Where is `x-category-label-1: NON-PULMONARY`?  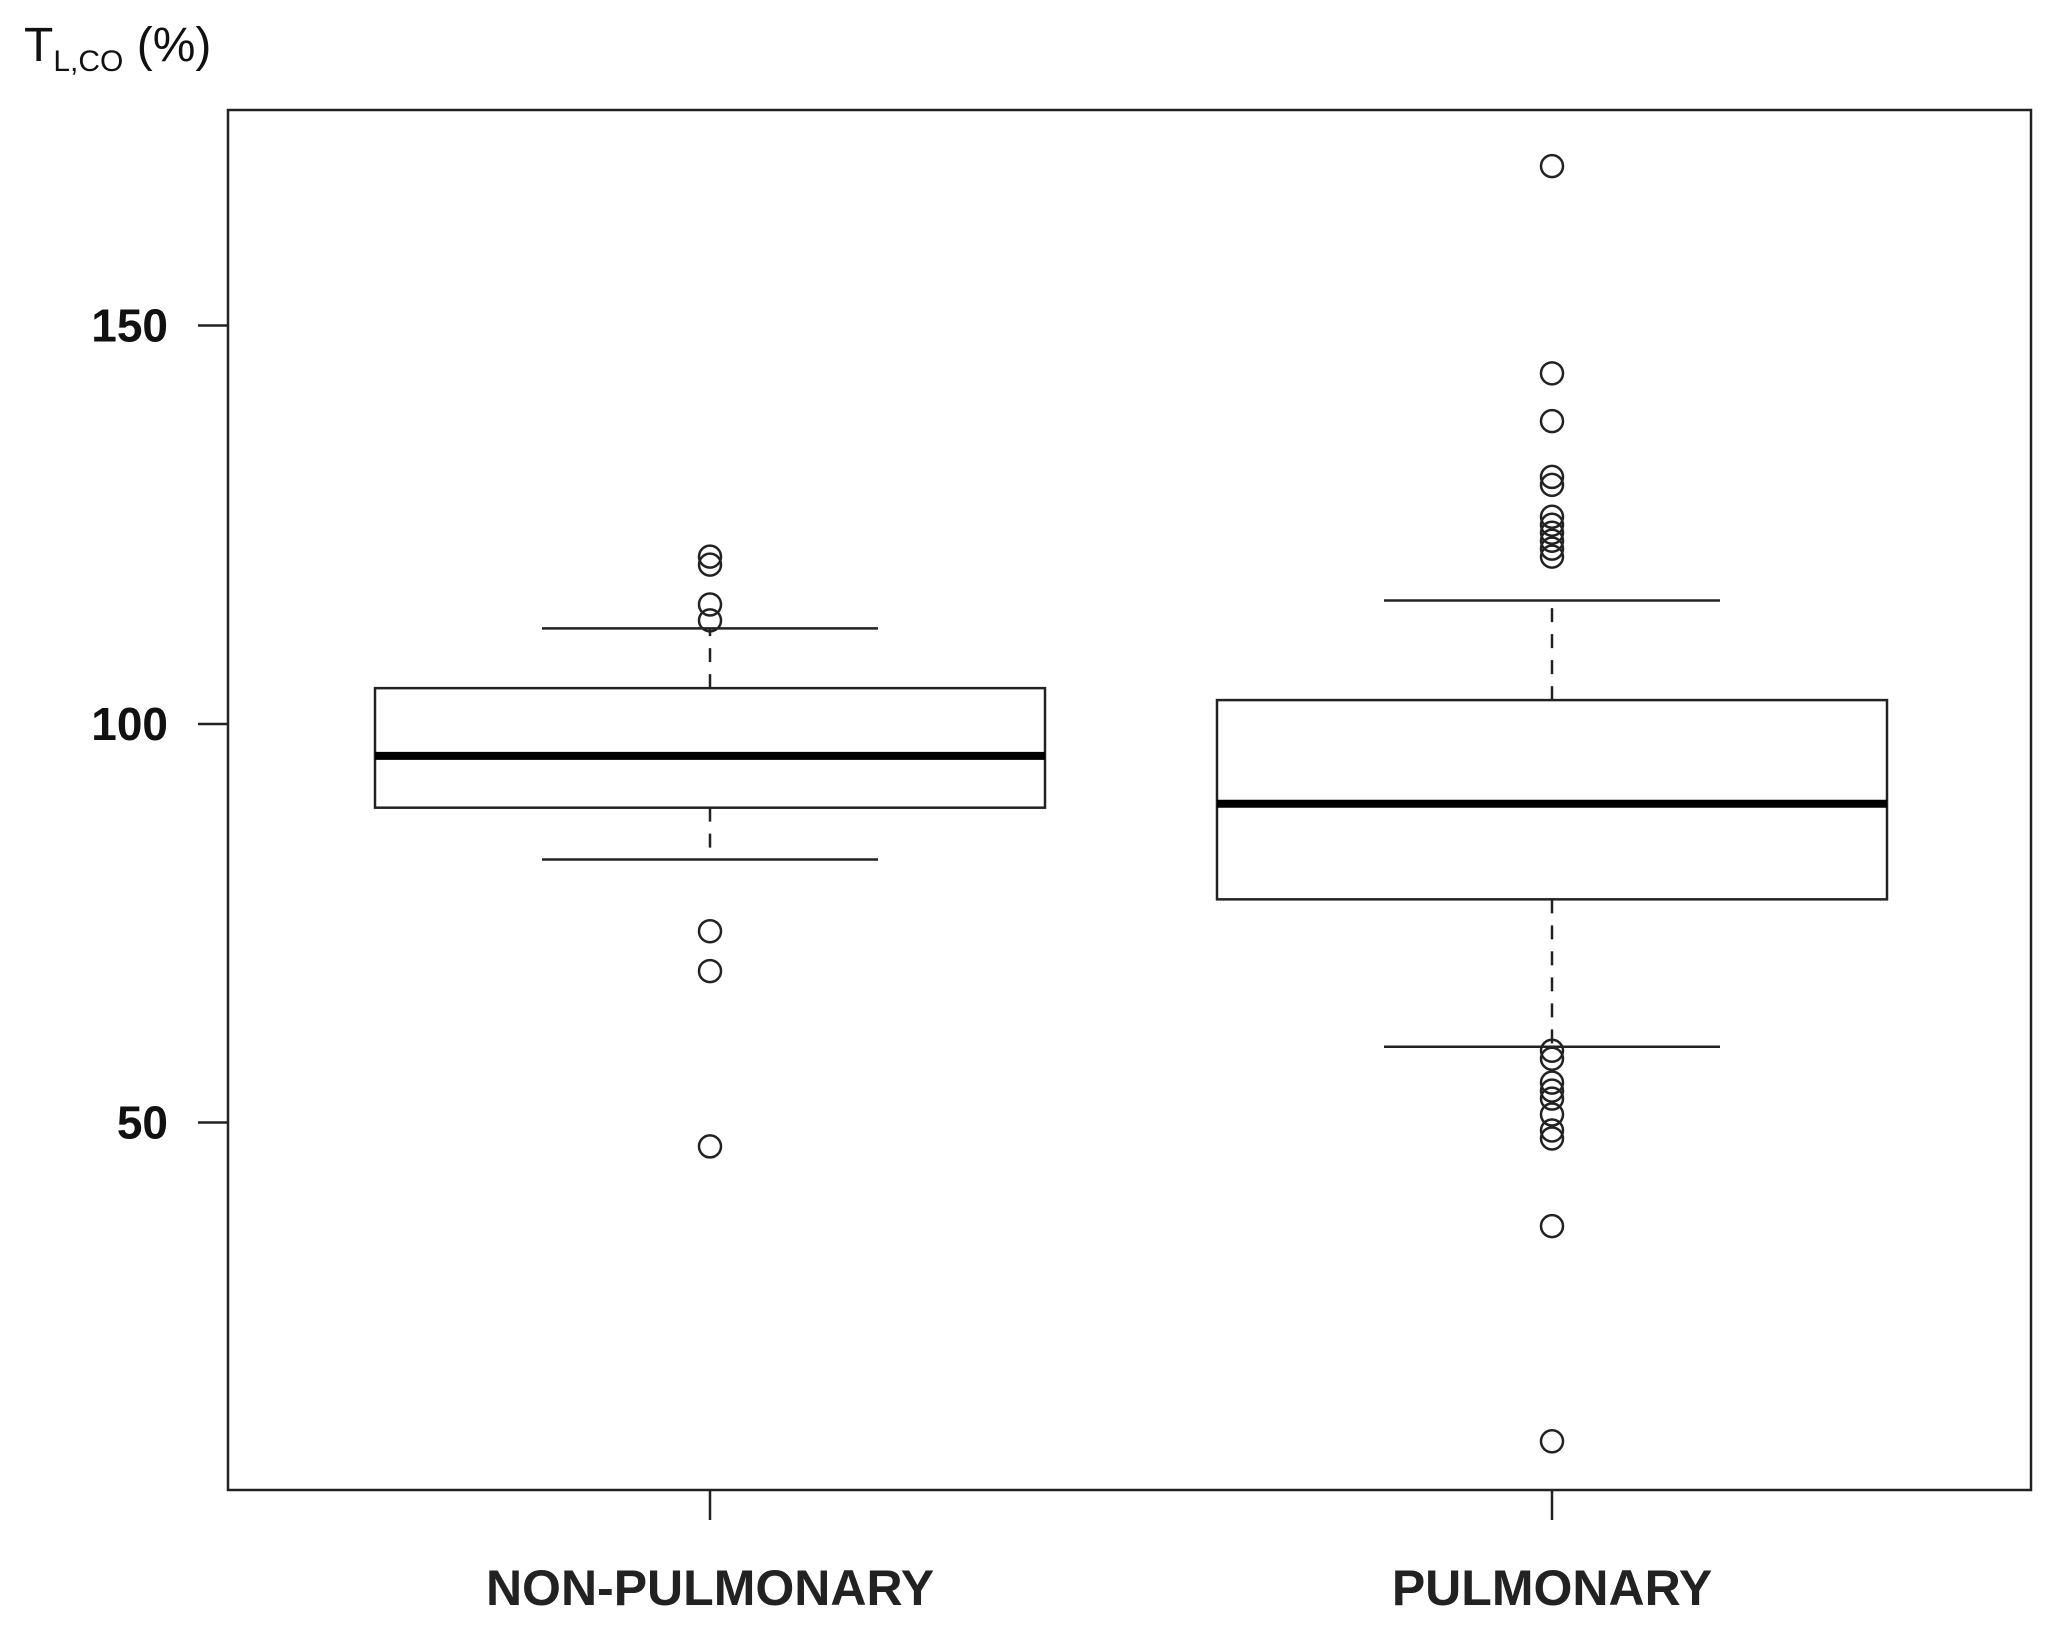 x-category-label-1: NON-PULMONARY is located at coordinates (710, 1588).